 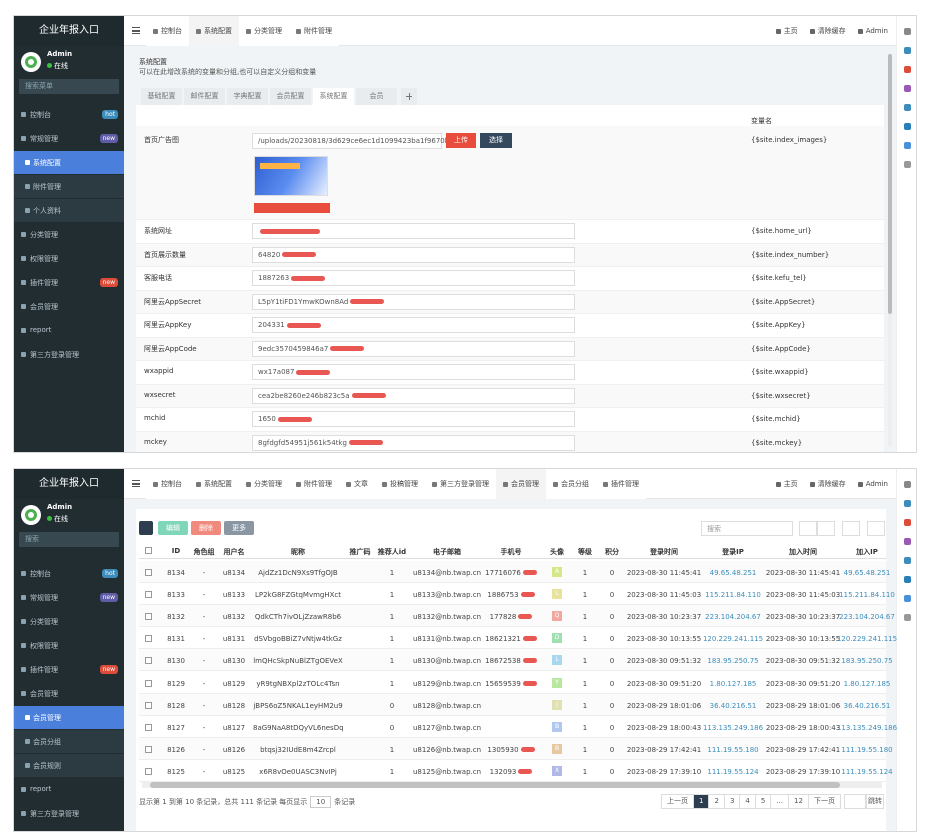 I want to click on jump-button: 跳转, so click(x=875, y=801).